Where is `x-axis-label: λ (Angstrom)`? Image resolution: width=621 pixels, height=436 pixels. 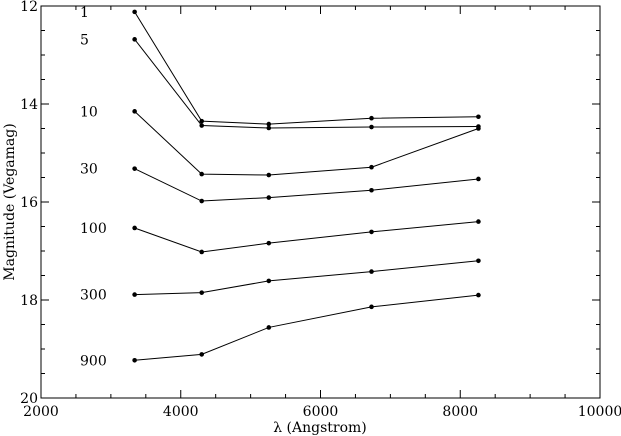 x-axis-label: λ (Angstrom) is located at coordinates (320, 428).